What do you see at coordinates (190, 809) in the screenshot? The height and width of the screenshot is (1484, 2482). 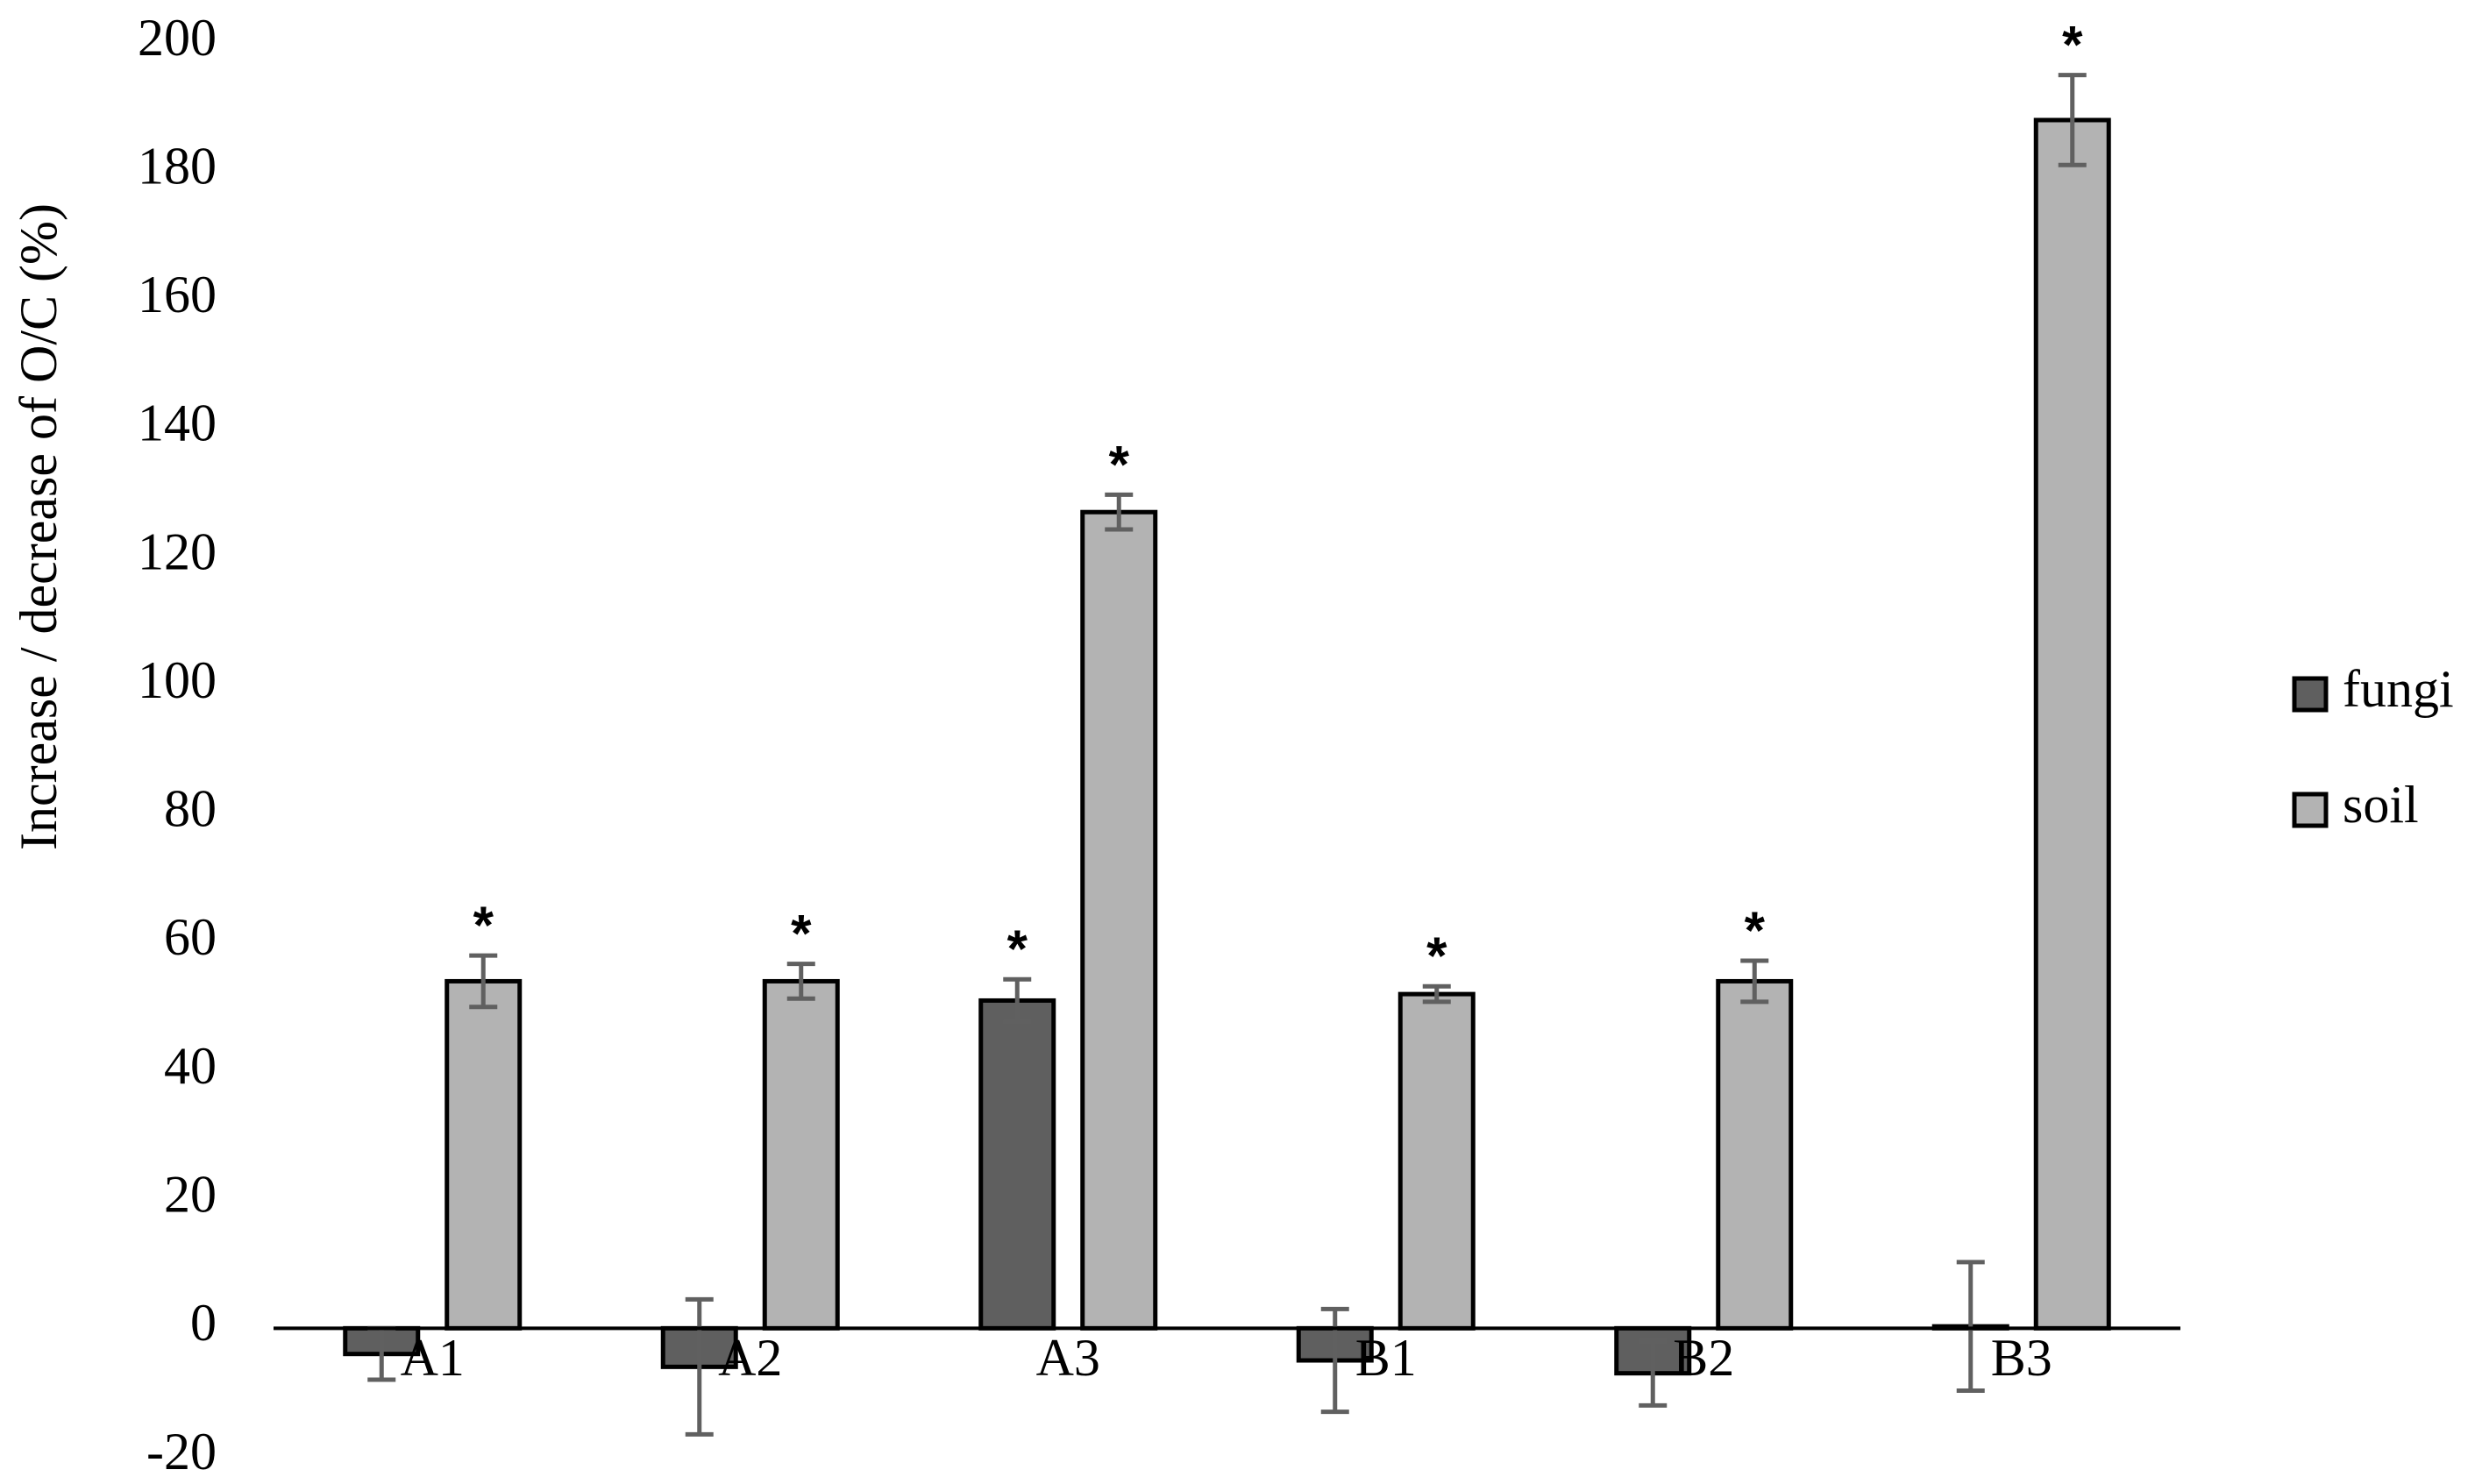 I see `y-tick-label: 80` at bounding box center [190, 809].